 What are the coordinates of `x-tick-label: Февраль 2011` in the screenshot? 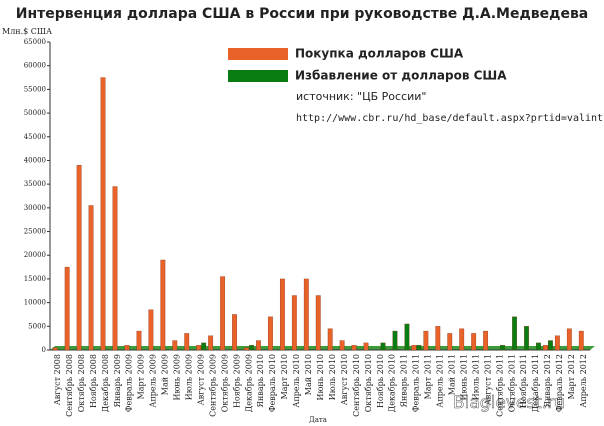 It's located at (416, 383).